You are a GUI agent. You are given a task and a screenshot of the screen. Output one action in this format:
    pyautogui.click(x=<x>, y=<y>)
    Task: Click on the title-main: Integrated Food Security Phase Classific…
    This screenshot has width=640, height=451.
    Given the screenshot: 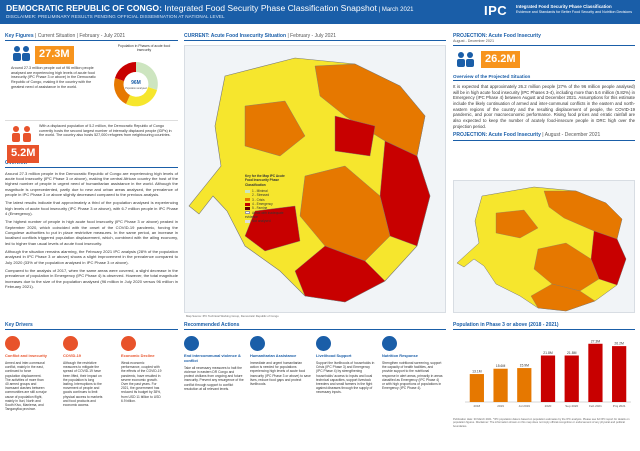 What is the action you would take?
    pyautogui.click(x=269, y=8)
    